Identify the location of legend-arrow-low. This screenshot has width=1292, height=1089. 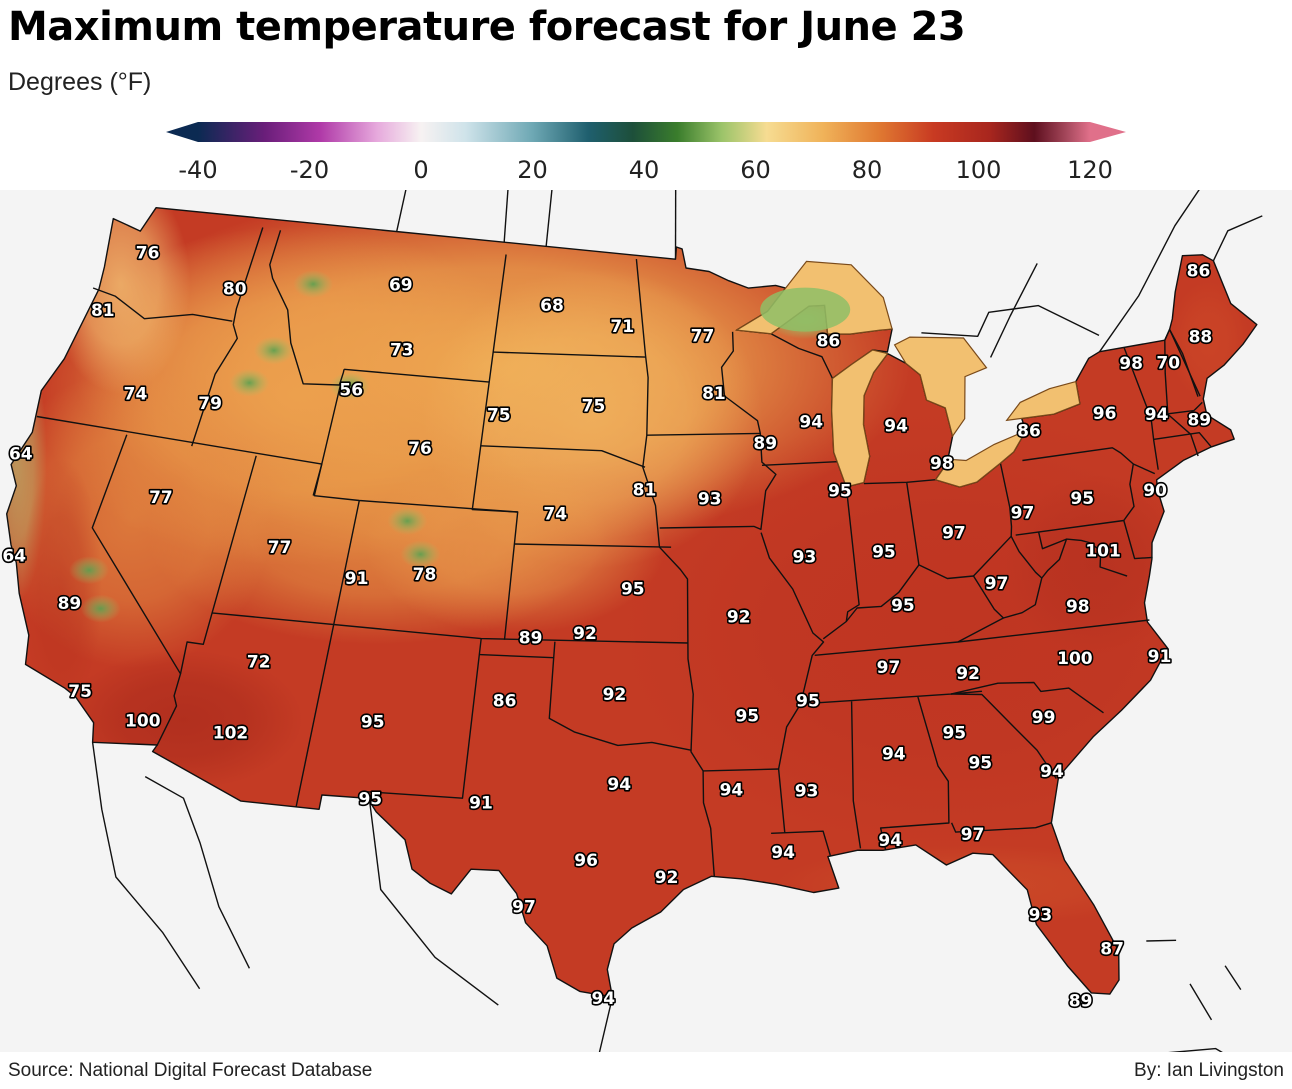
(182, 132).